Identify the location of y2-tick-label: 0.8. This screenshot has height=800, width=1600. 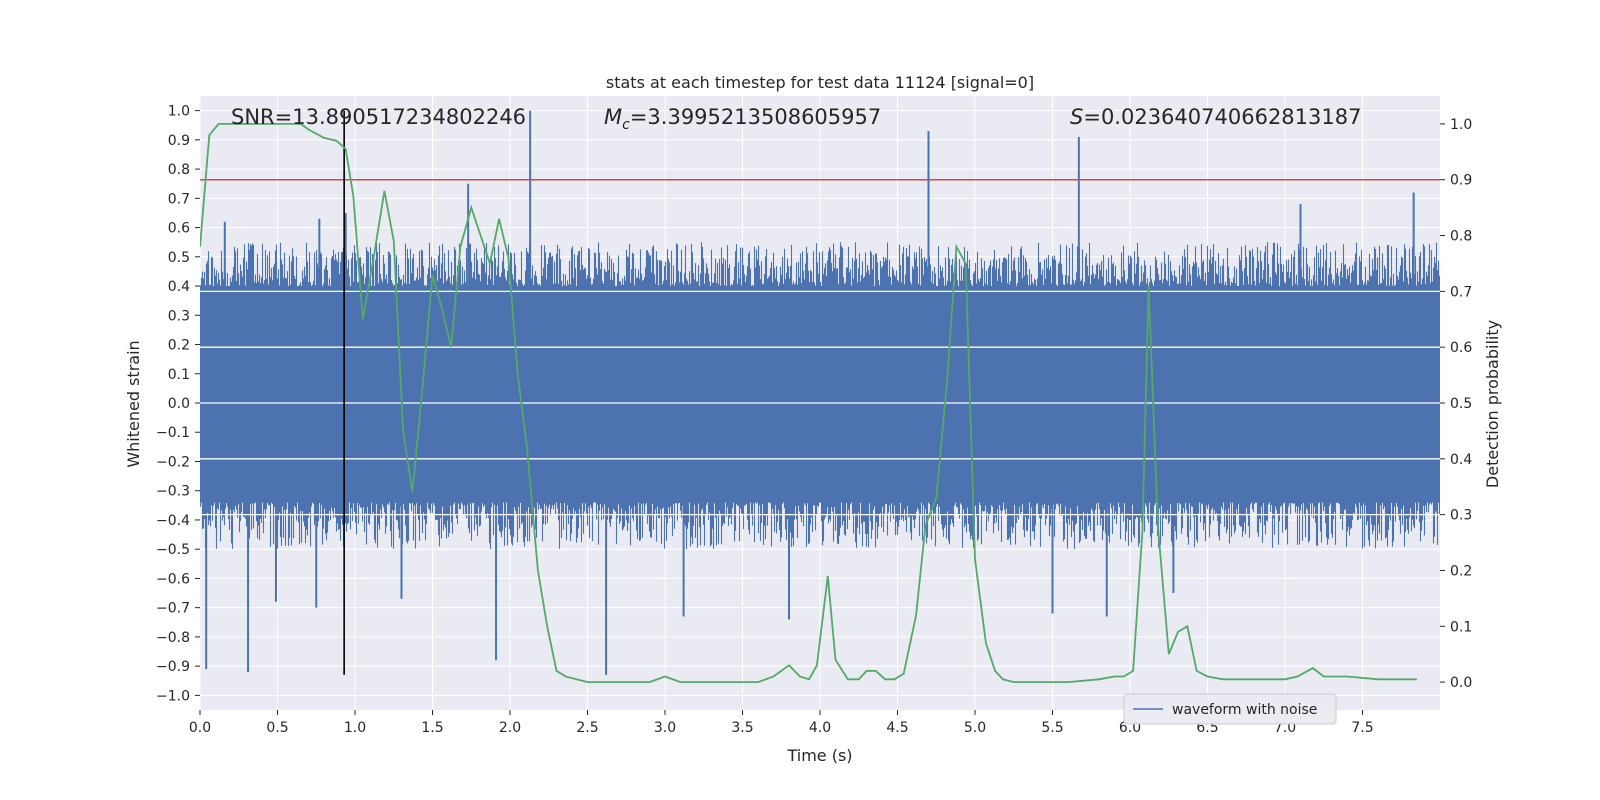
(1461, 237).